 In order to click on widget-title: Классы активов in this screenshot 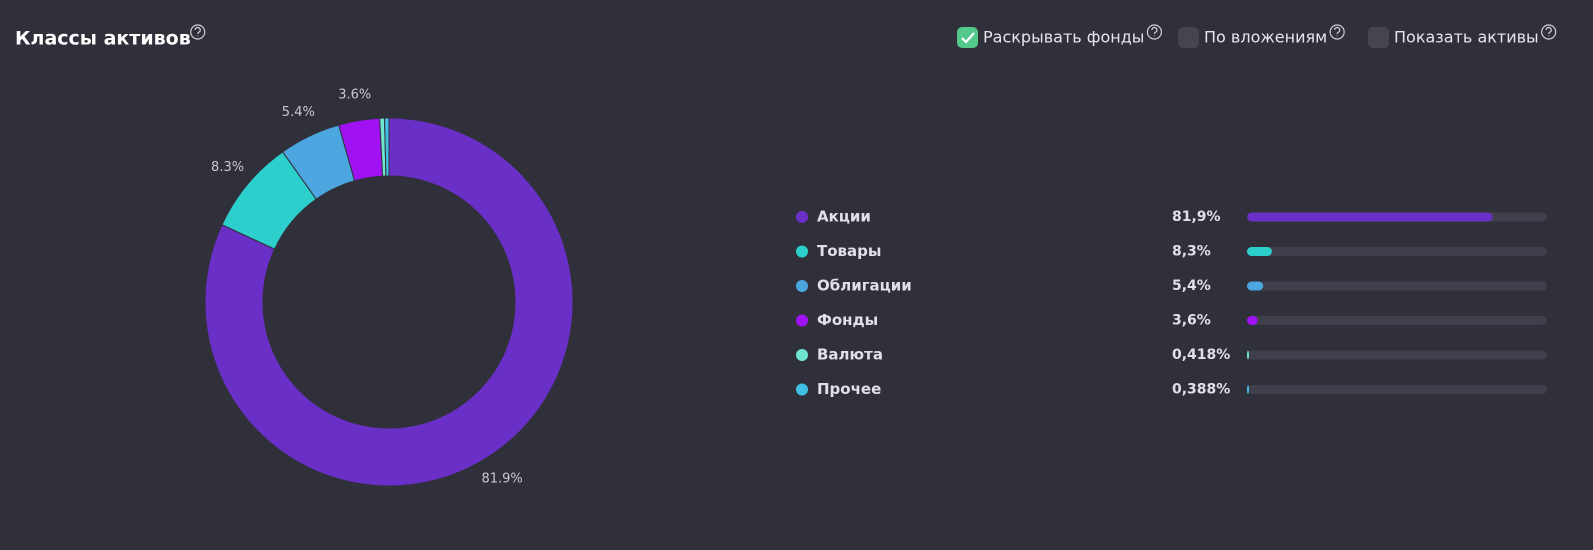, I will do `click(103, 39)`.